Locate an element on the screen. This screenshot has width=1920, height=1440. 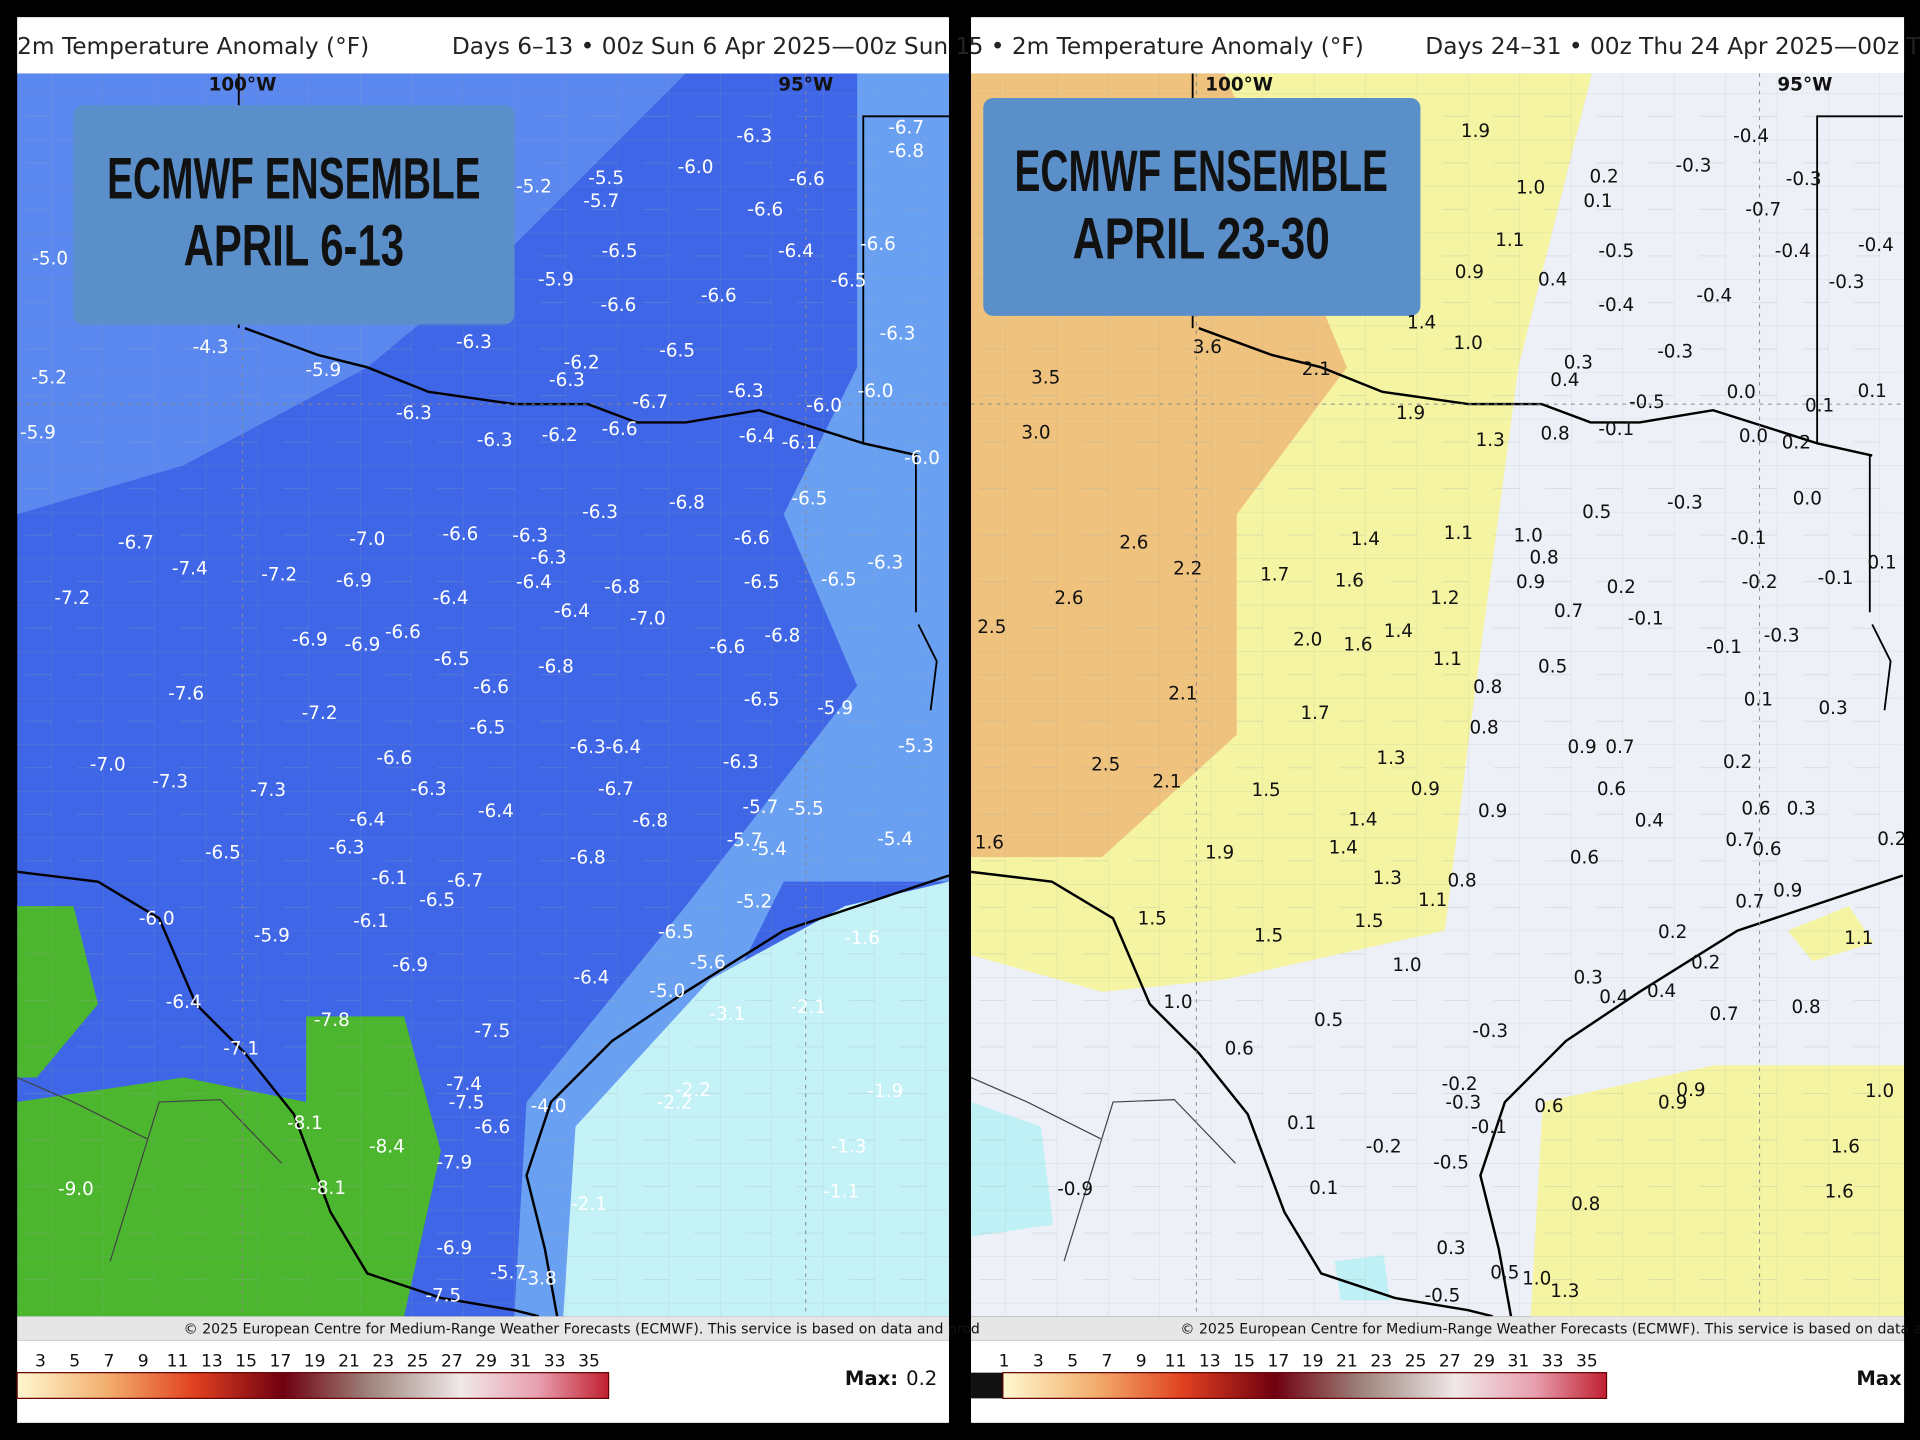
anomaly-label: -2.1 is located at coordinates (589, 1204).